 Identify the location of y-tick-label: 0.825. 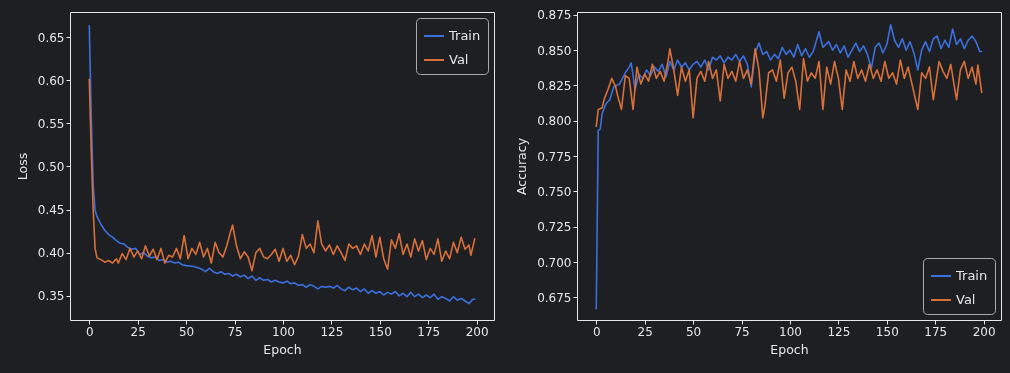
(554, 85).